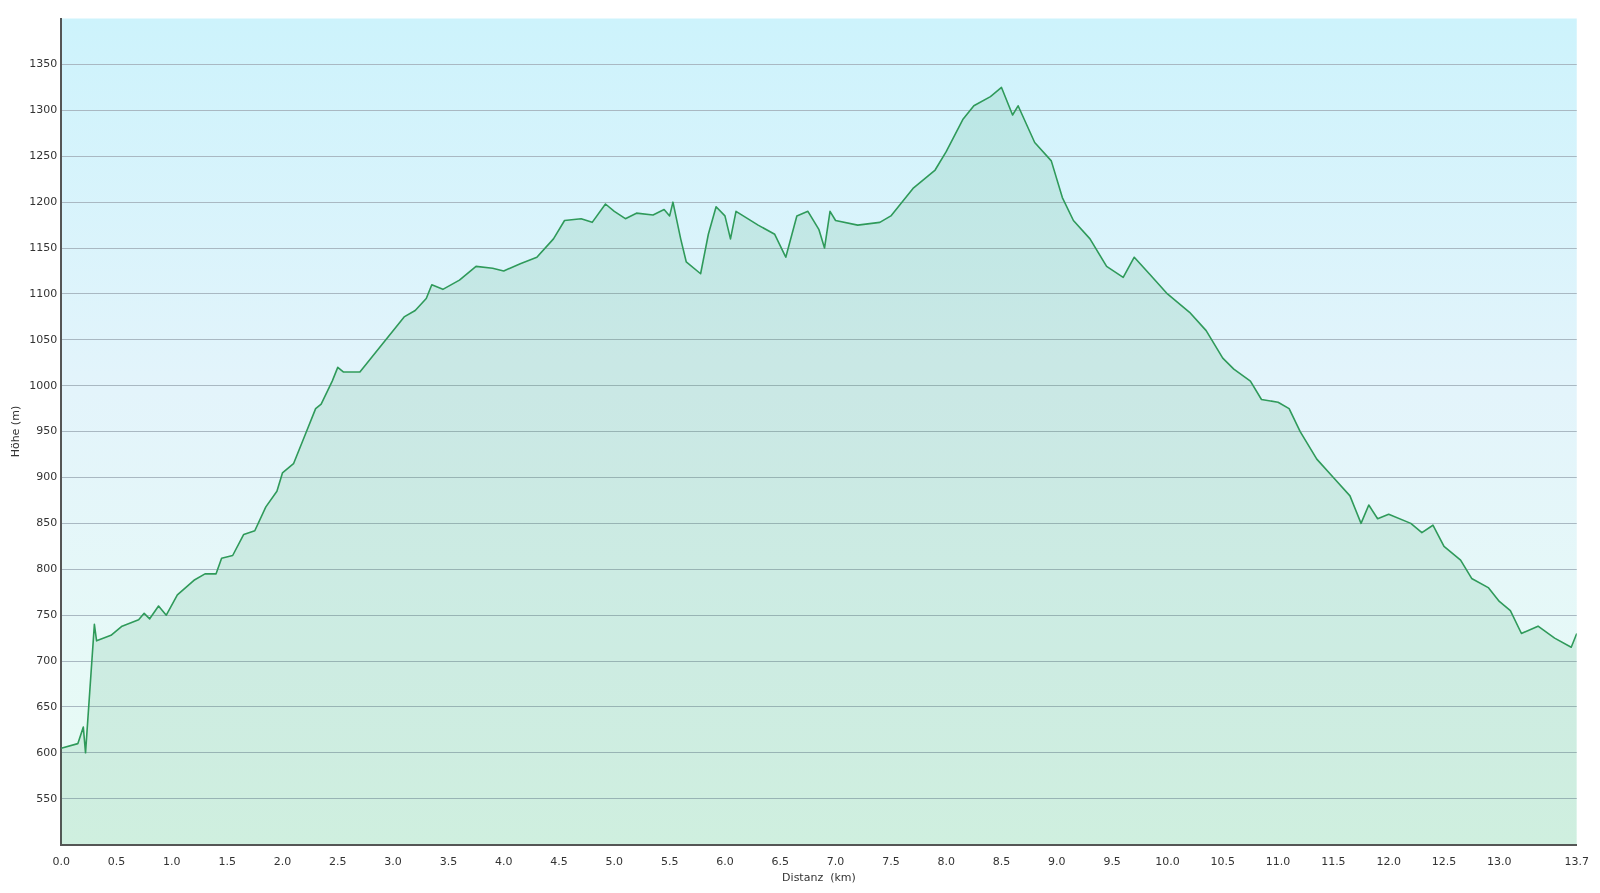  Describe the element at coordinates (725, 862) in the screenshot. I see `x-tick-label: 6.0` at that location.